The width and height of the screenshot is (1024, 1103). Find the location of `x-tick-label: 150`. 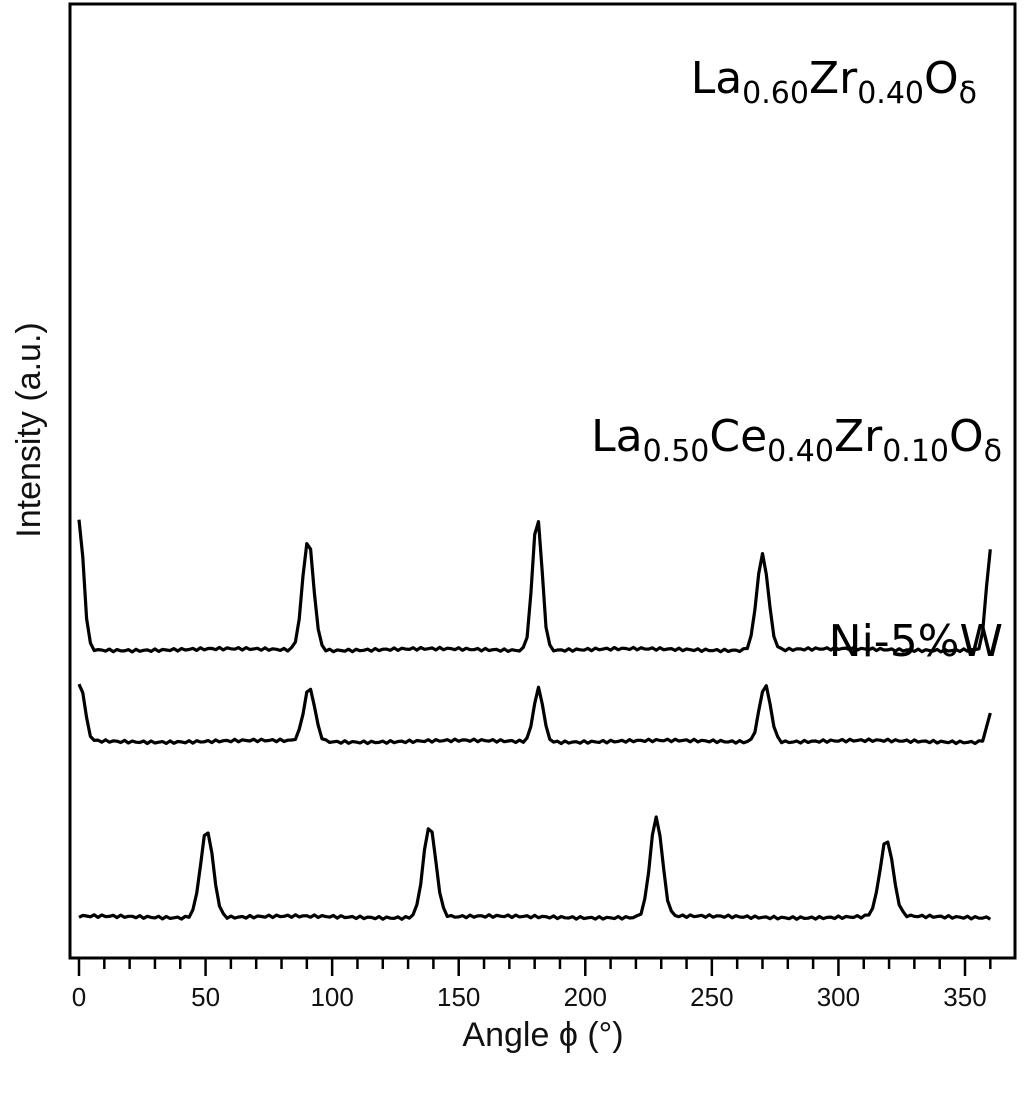

x-tick-label: 150 is located at coordinates (458, 997).